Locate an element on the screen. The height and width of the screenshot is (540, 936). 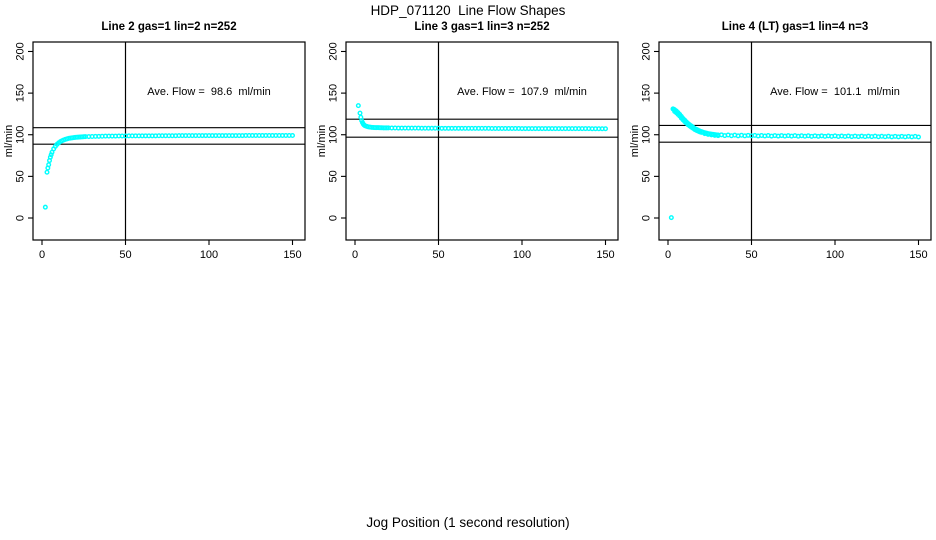
y-axis-label-line2: ml/min is located at coordinates (9, 141).